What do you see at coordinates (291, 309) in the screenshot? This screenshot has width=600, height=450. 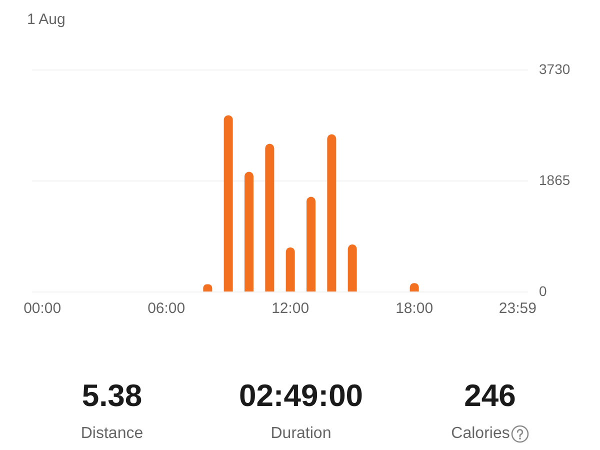 I see `x-tick-label: 12:00` at bounding box center [291, 309].